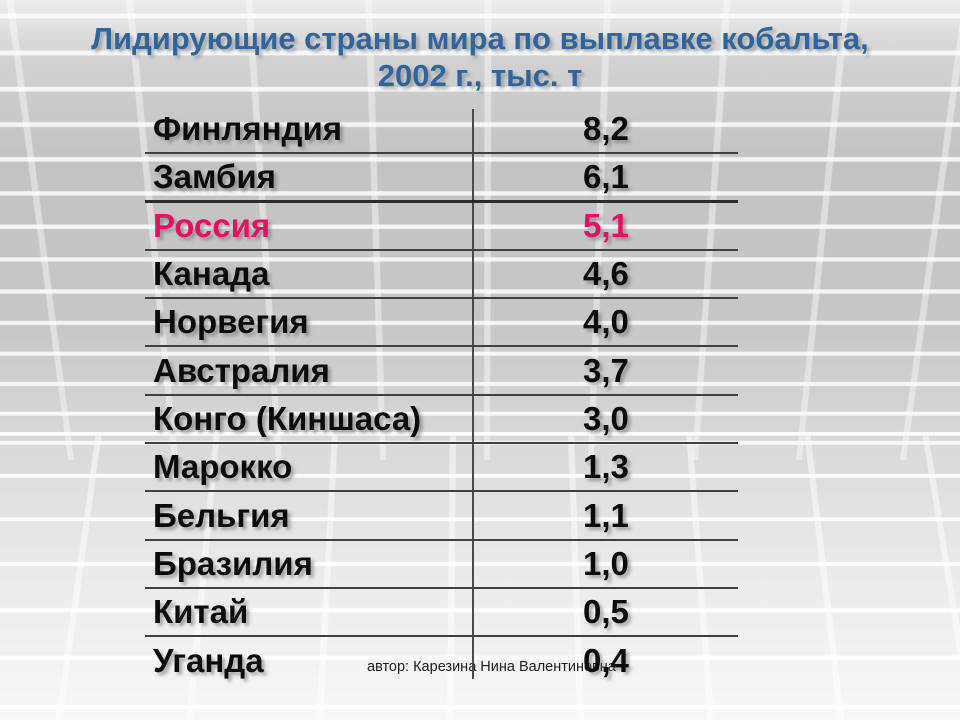 This screenshot has height=720, width=960. I want to click on value-label: 1,3, so click(606, 467).